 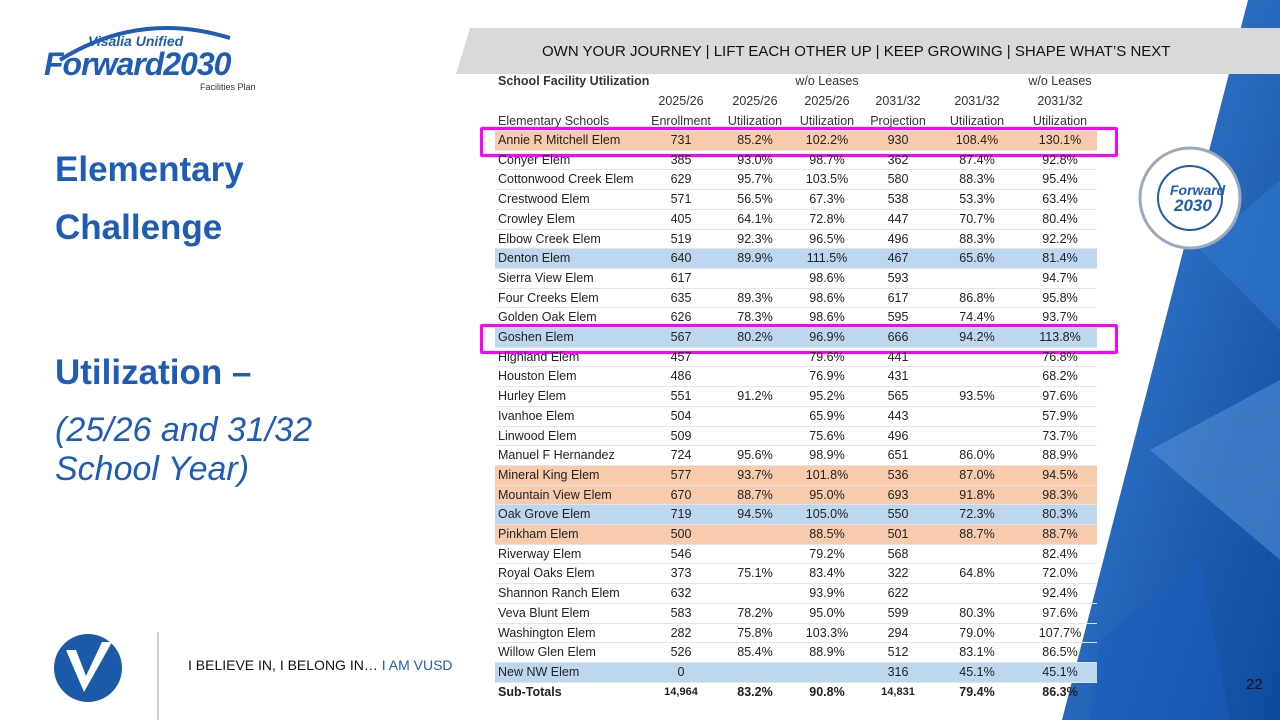 I want to click on table-cell: 75.8%, so click(x=755, y=632).